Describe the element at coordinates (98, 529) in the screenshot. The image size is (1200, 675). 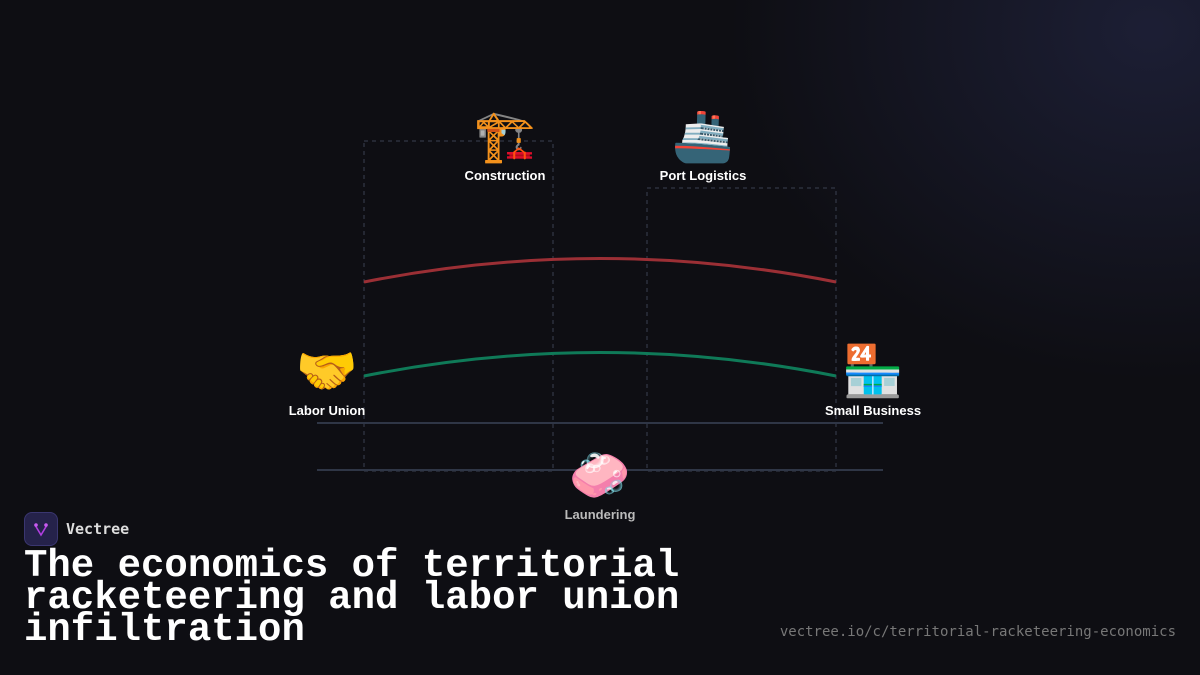
I see `brand-name: Vectree` at that location.